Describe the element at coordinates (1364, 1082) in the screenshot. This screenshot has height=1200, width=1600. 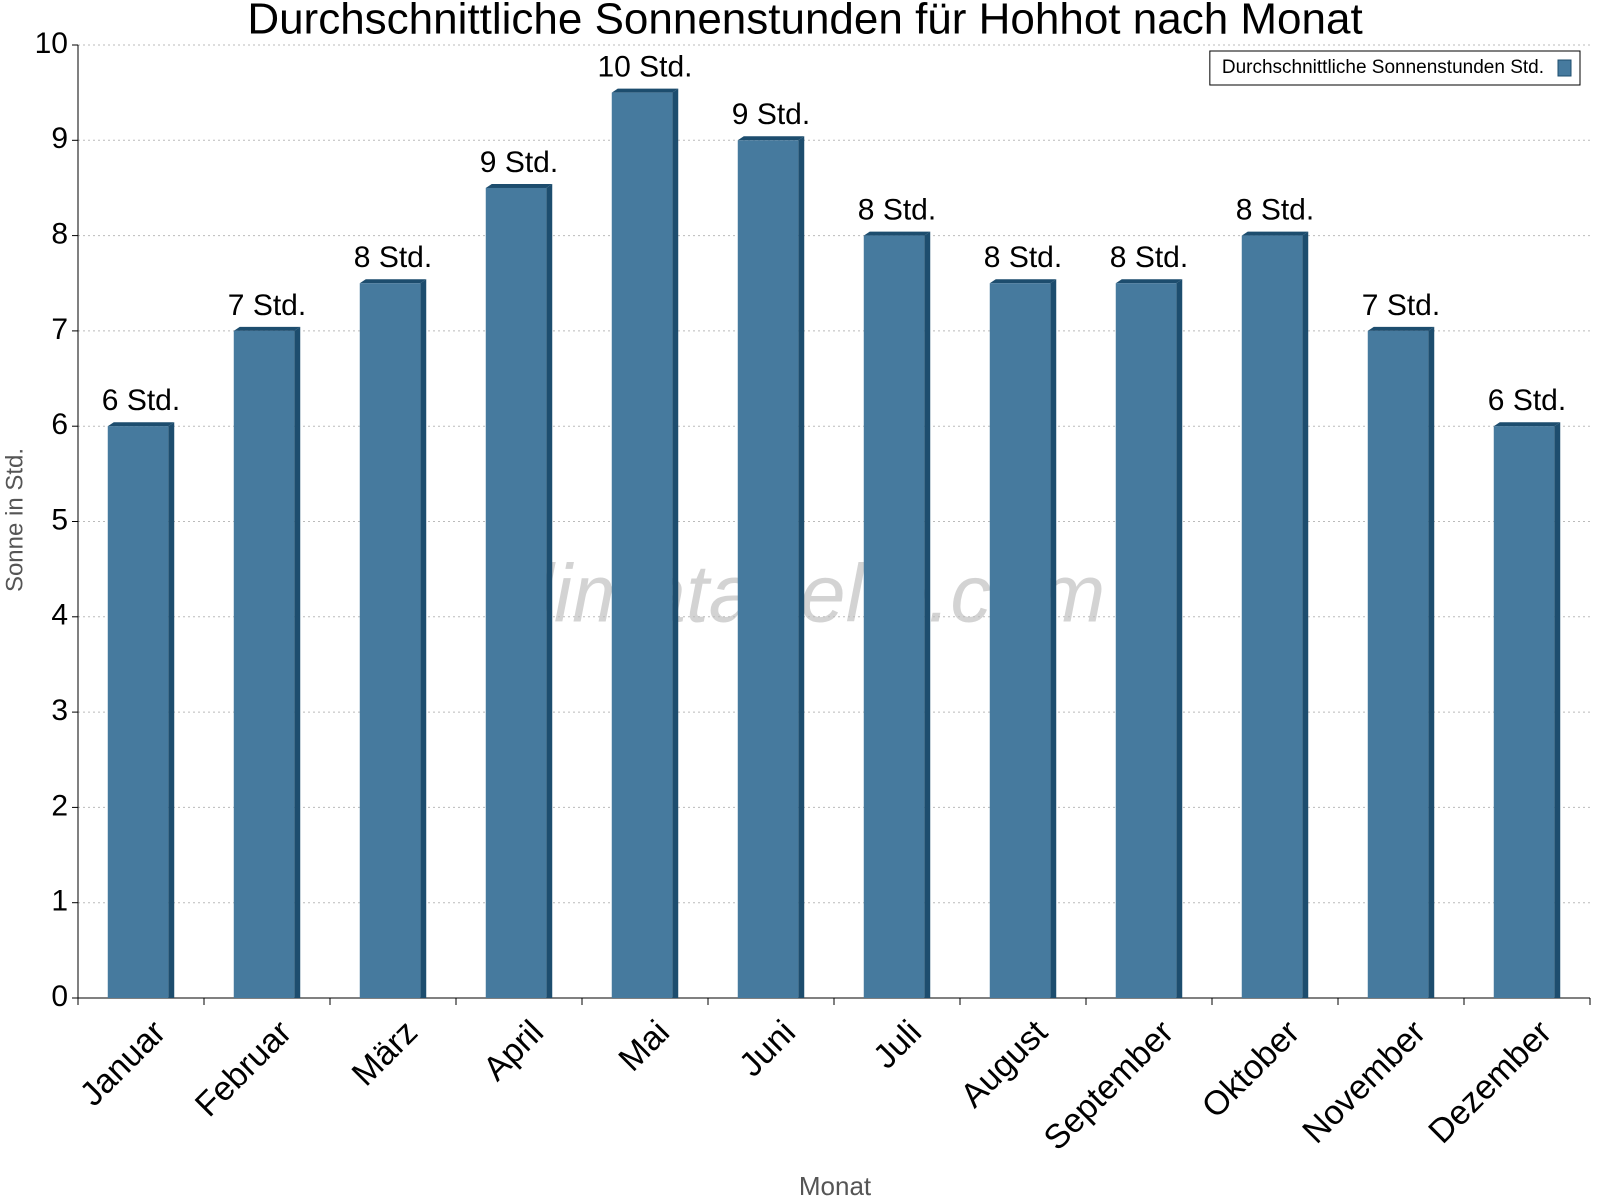
I see `x-tick-label: November` at that location.